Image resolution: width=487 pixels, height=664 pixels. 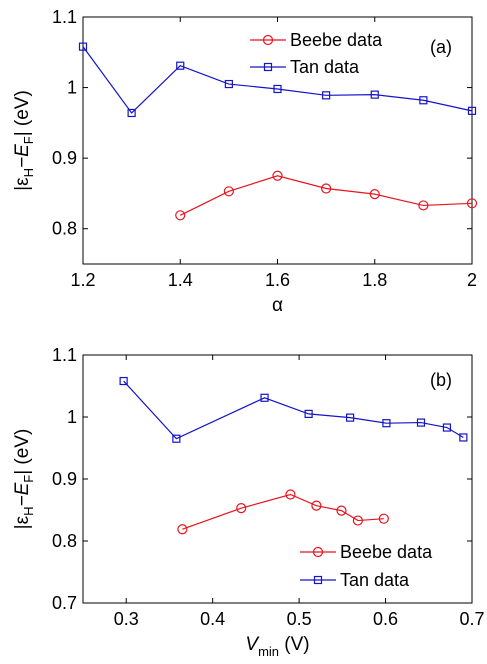 I want to click on x-tick-label: 1.6, so click(x=277, y=280).